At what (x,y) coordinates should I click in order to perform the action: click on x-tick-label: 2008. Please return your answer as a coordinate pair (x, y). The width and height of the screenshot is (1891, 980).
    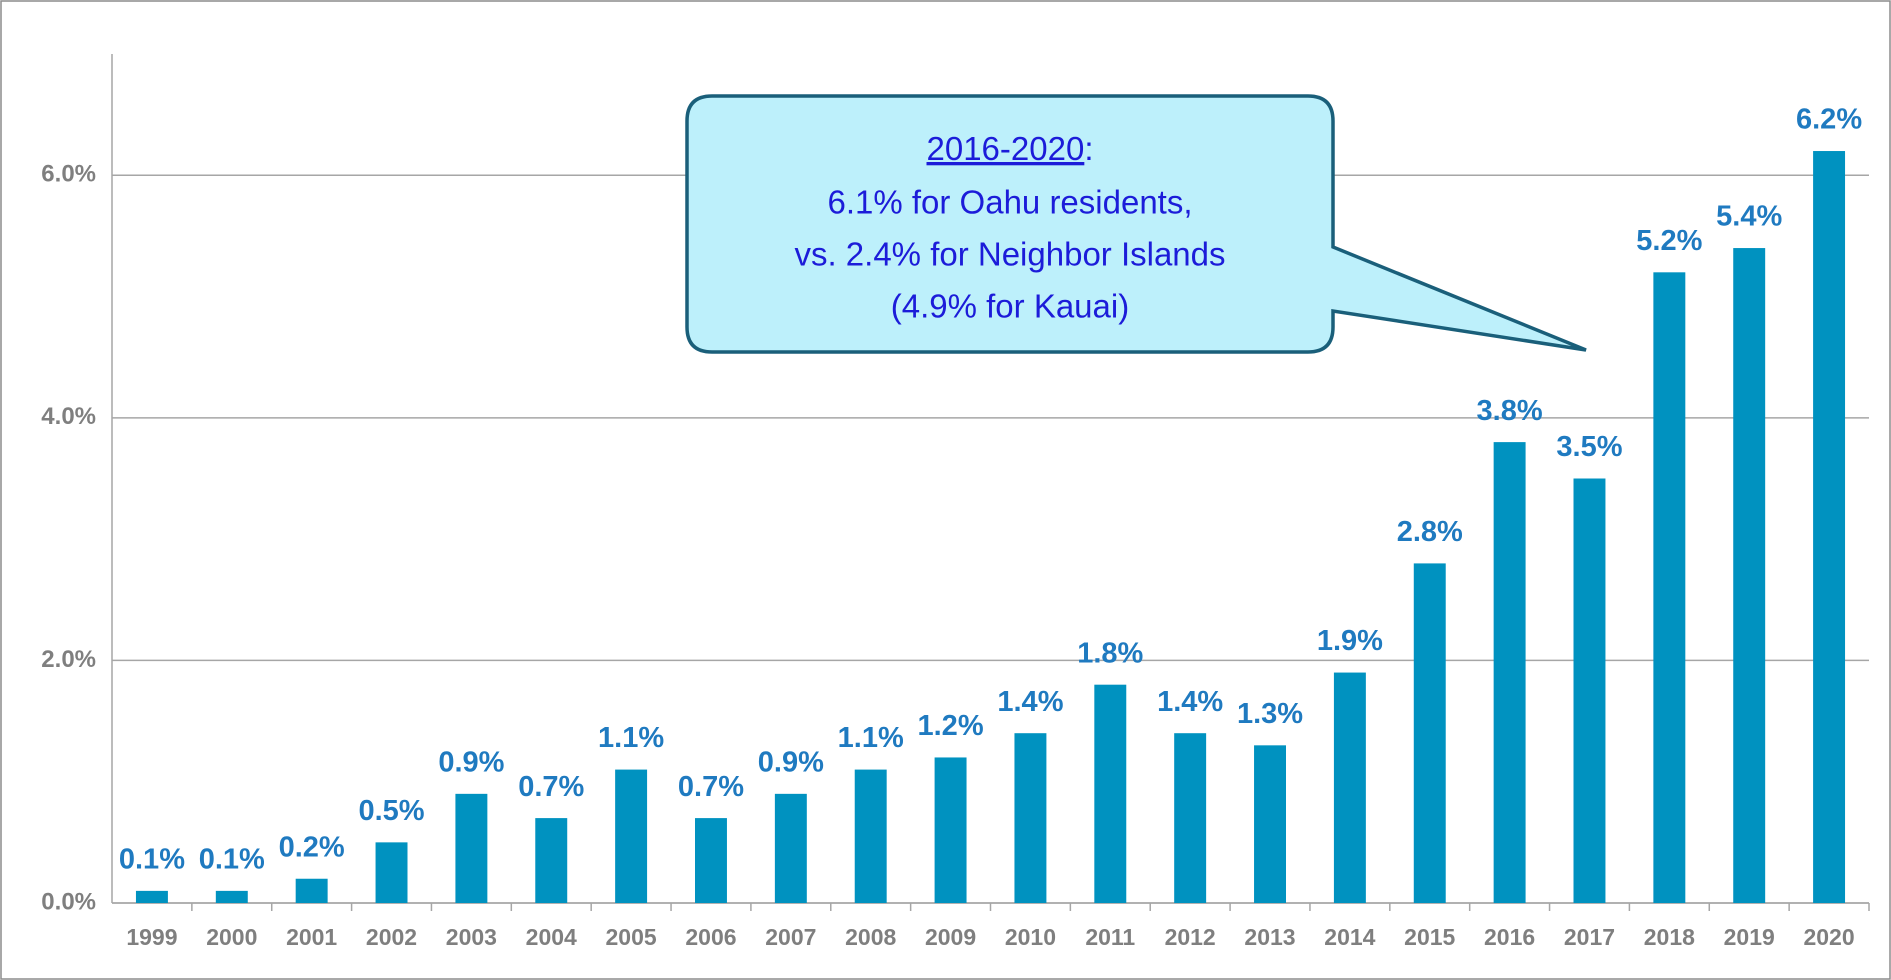
    Looking at the image, I should click on (870, 937).